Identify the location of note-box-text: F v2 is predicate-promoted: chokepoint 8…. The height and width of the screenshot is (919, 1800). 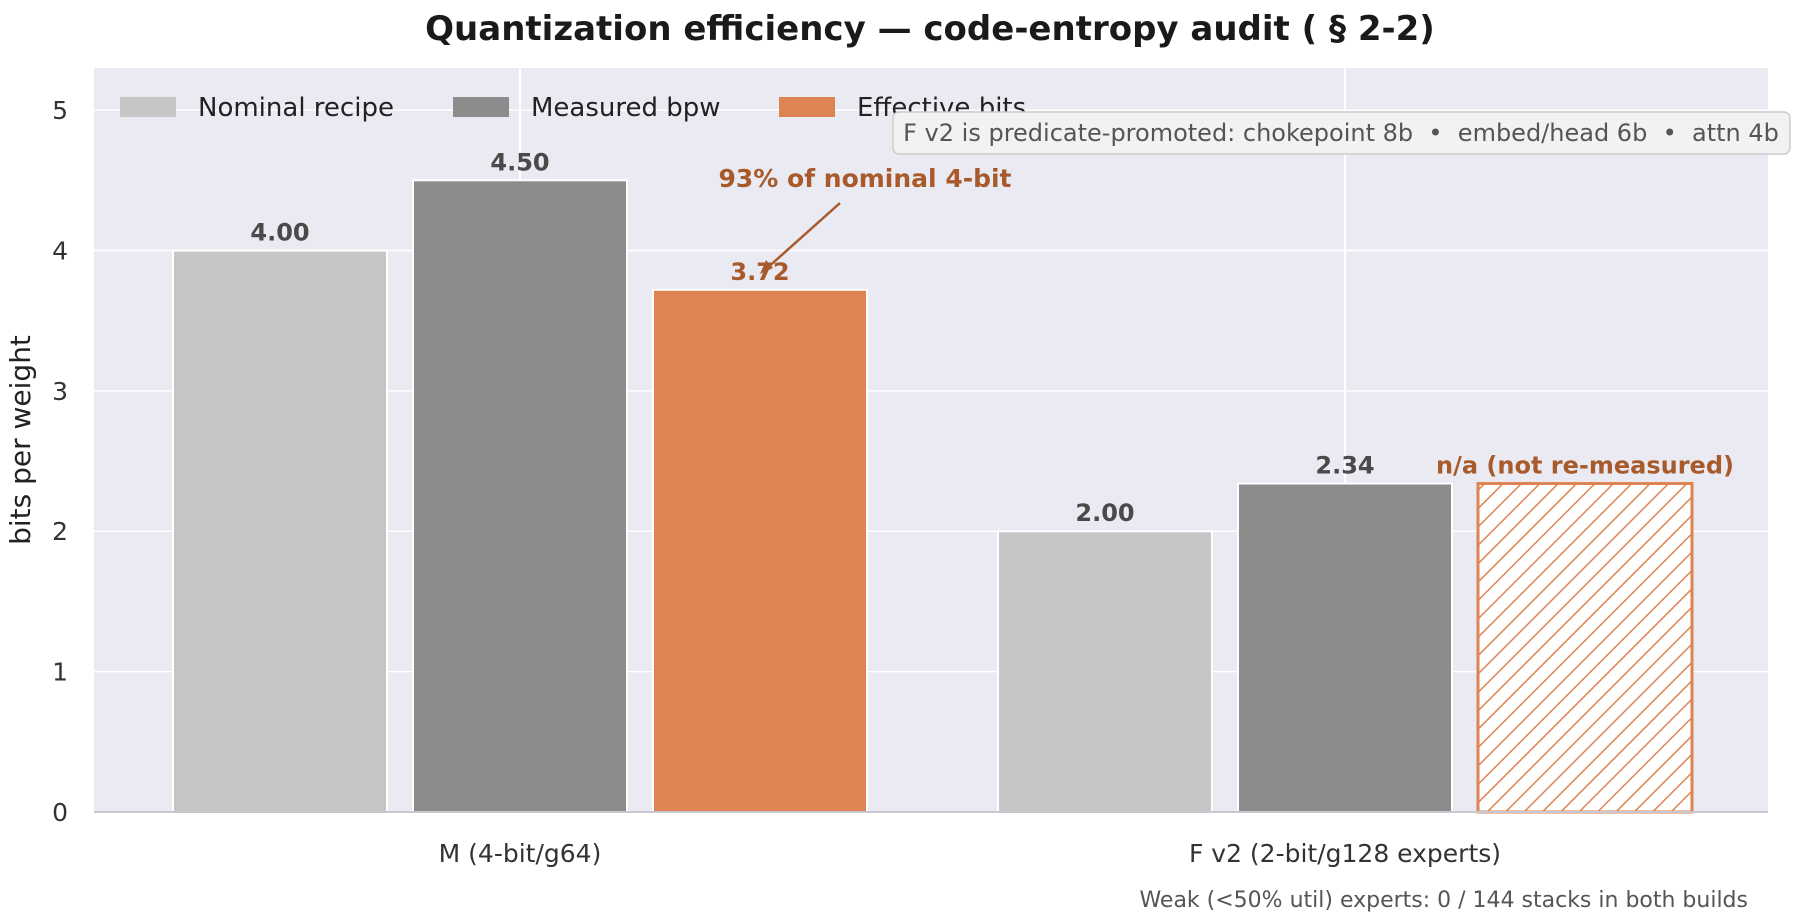
(1341, 133).